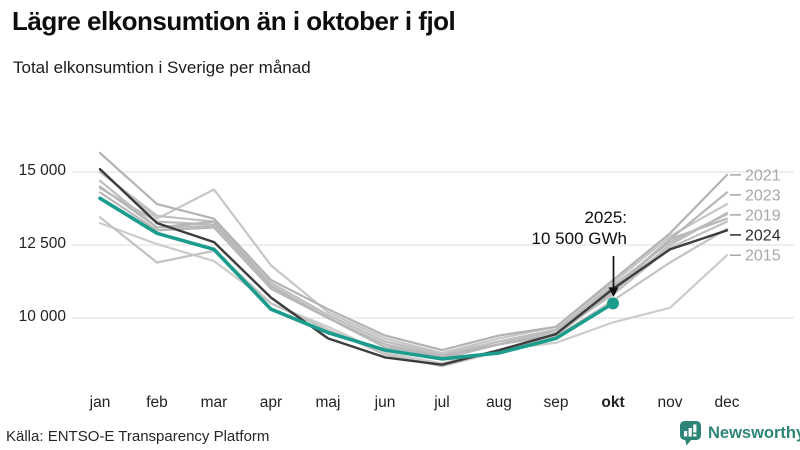 This screenshot has width=800, height=450. Describe the element at coordinates (613, 303) in the screenshot. I see `current-month-dot` at that location.